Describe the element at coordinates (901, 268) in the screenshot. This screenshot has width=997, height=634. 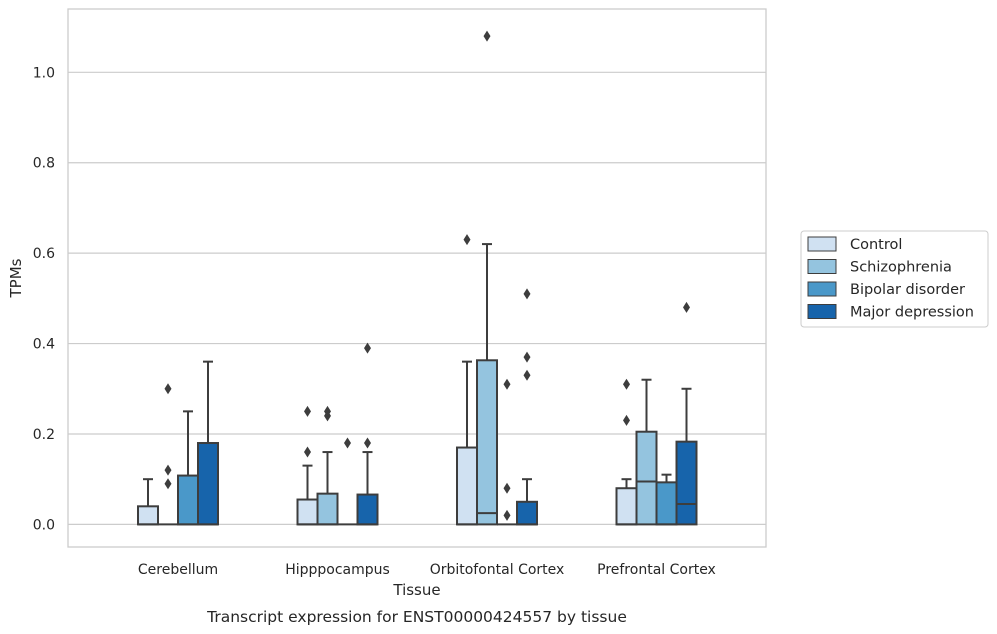
I see `legend-label: Schizophrenia` at that location.